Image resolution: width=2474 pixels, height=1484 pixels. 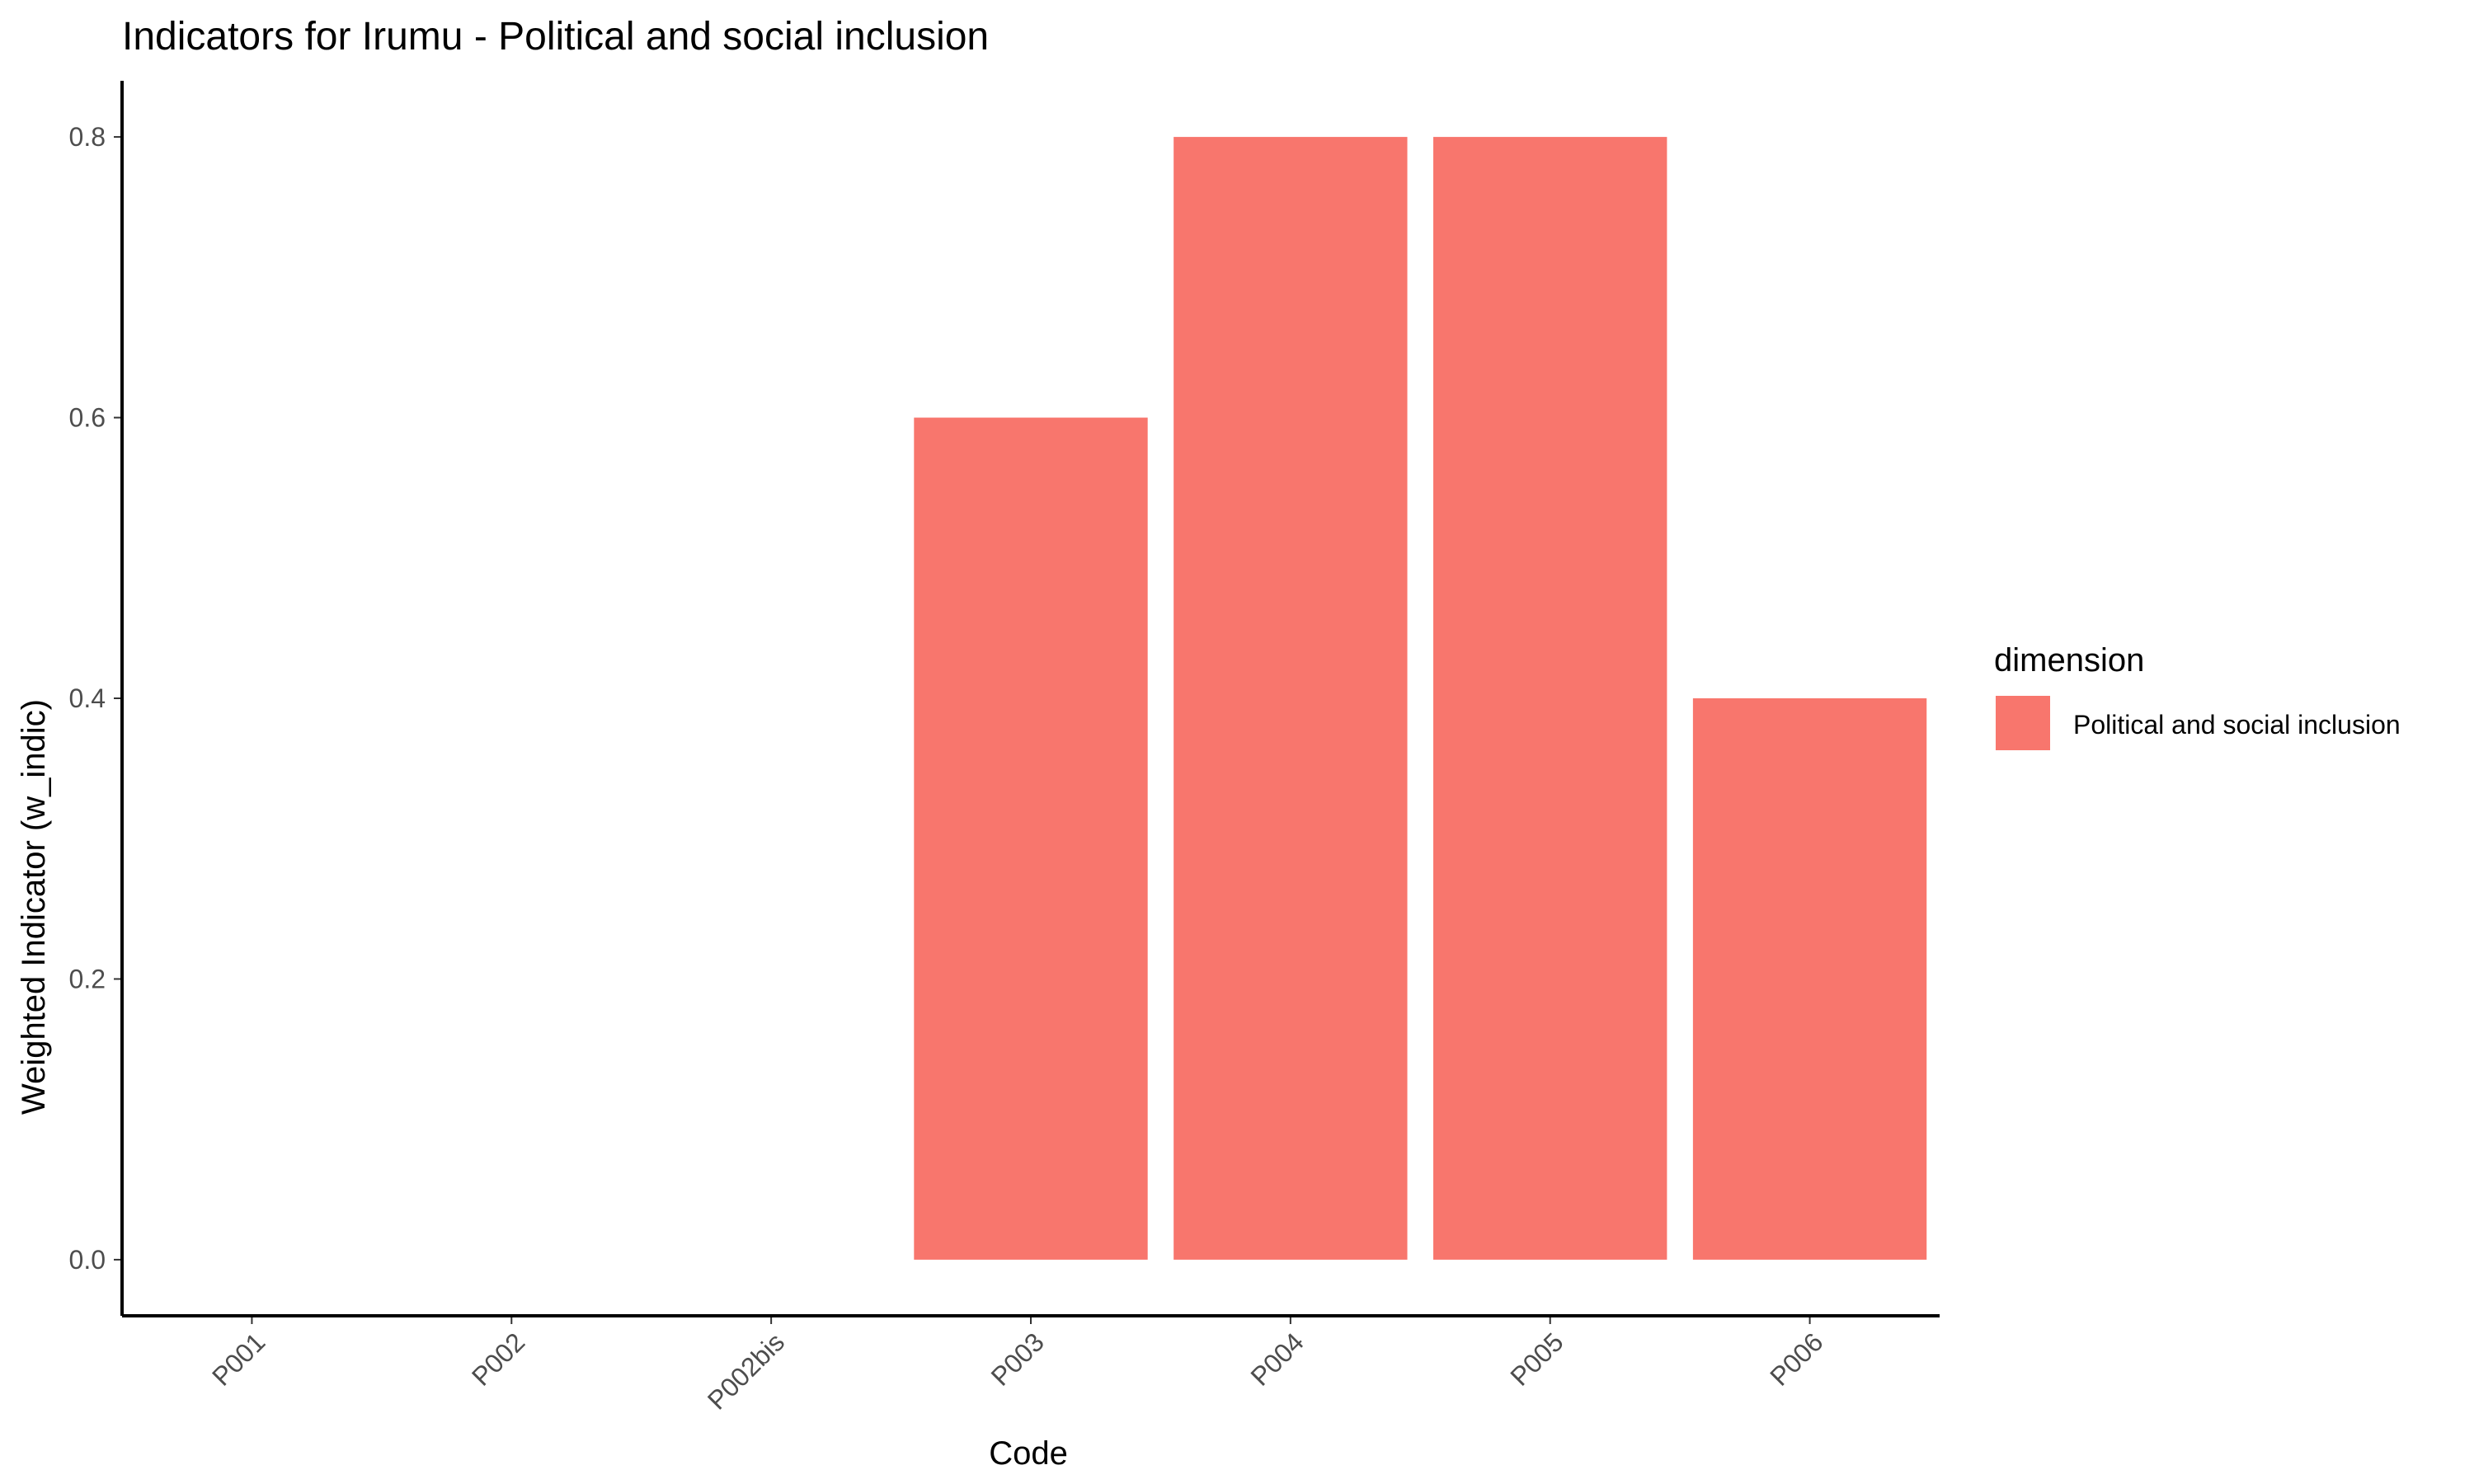 What do you see at coordinates (87, 418) in the screenshot?
I see `y-tick-label: 0.6` at bounding box center [87, 418].